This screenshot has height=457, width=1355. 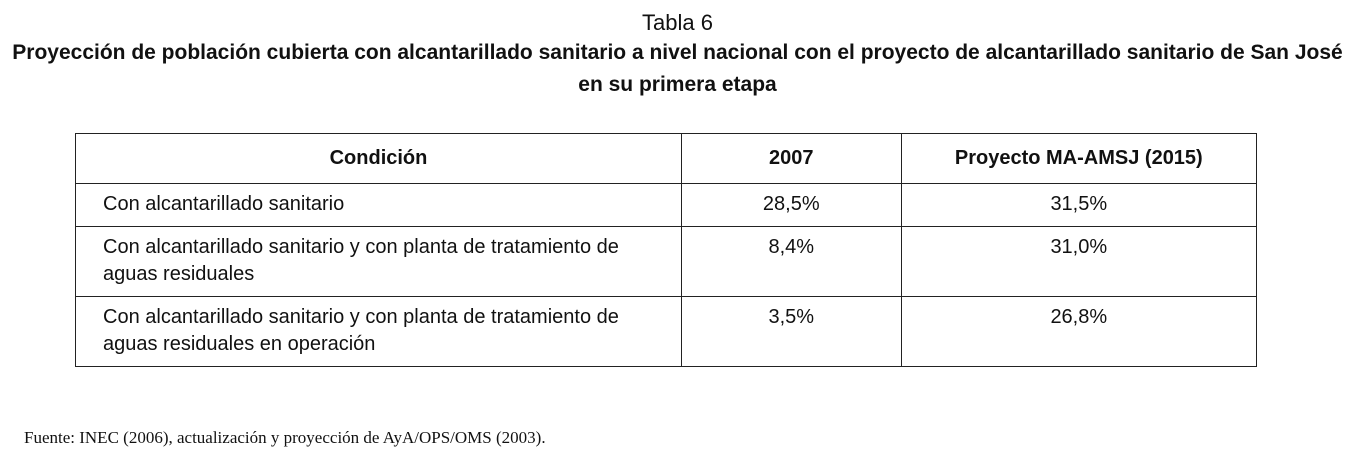 What do you see at coordinates (378, 158) in the screenshot?
I see `column-header-condicion: Condición` at bounding box center [378, 158].